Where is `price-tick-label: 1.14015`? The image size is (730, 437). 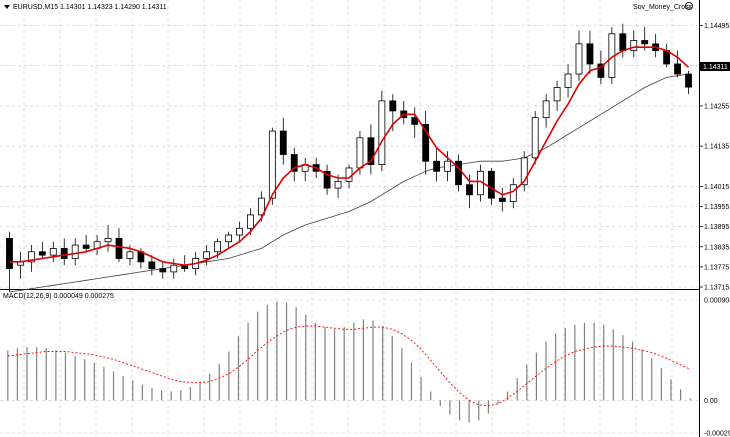 price-tick-label: 1.14015 is located at coordinates (716, 187).